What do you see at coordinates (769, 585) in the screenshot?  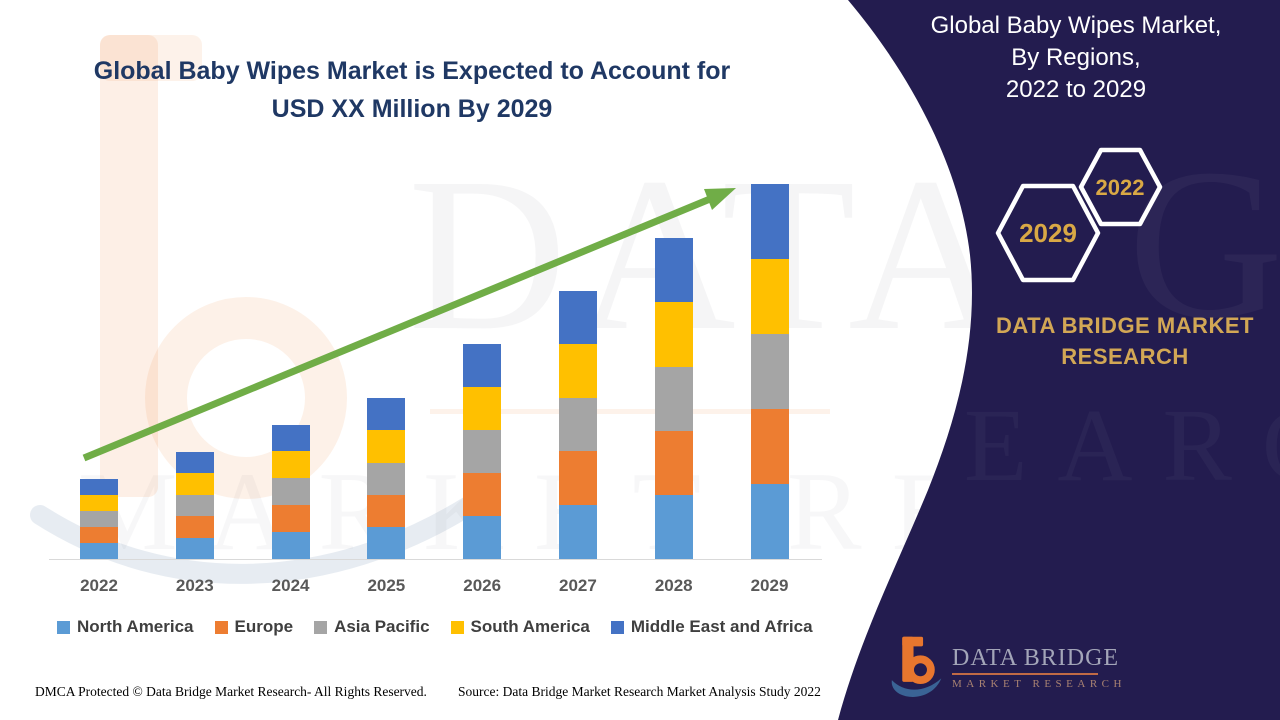 I see `x-axis-label-2029: 2029` at bounding box center [769, 585].